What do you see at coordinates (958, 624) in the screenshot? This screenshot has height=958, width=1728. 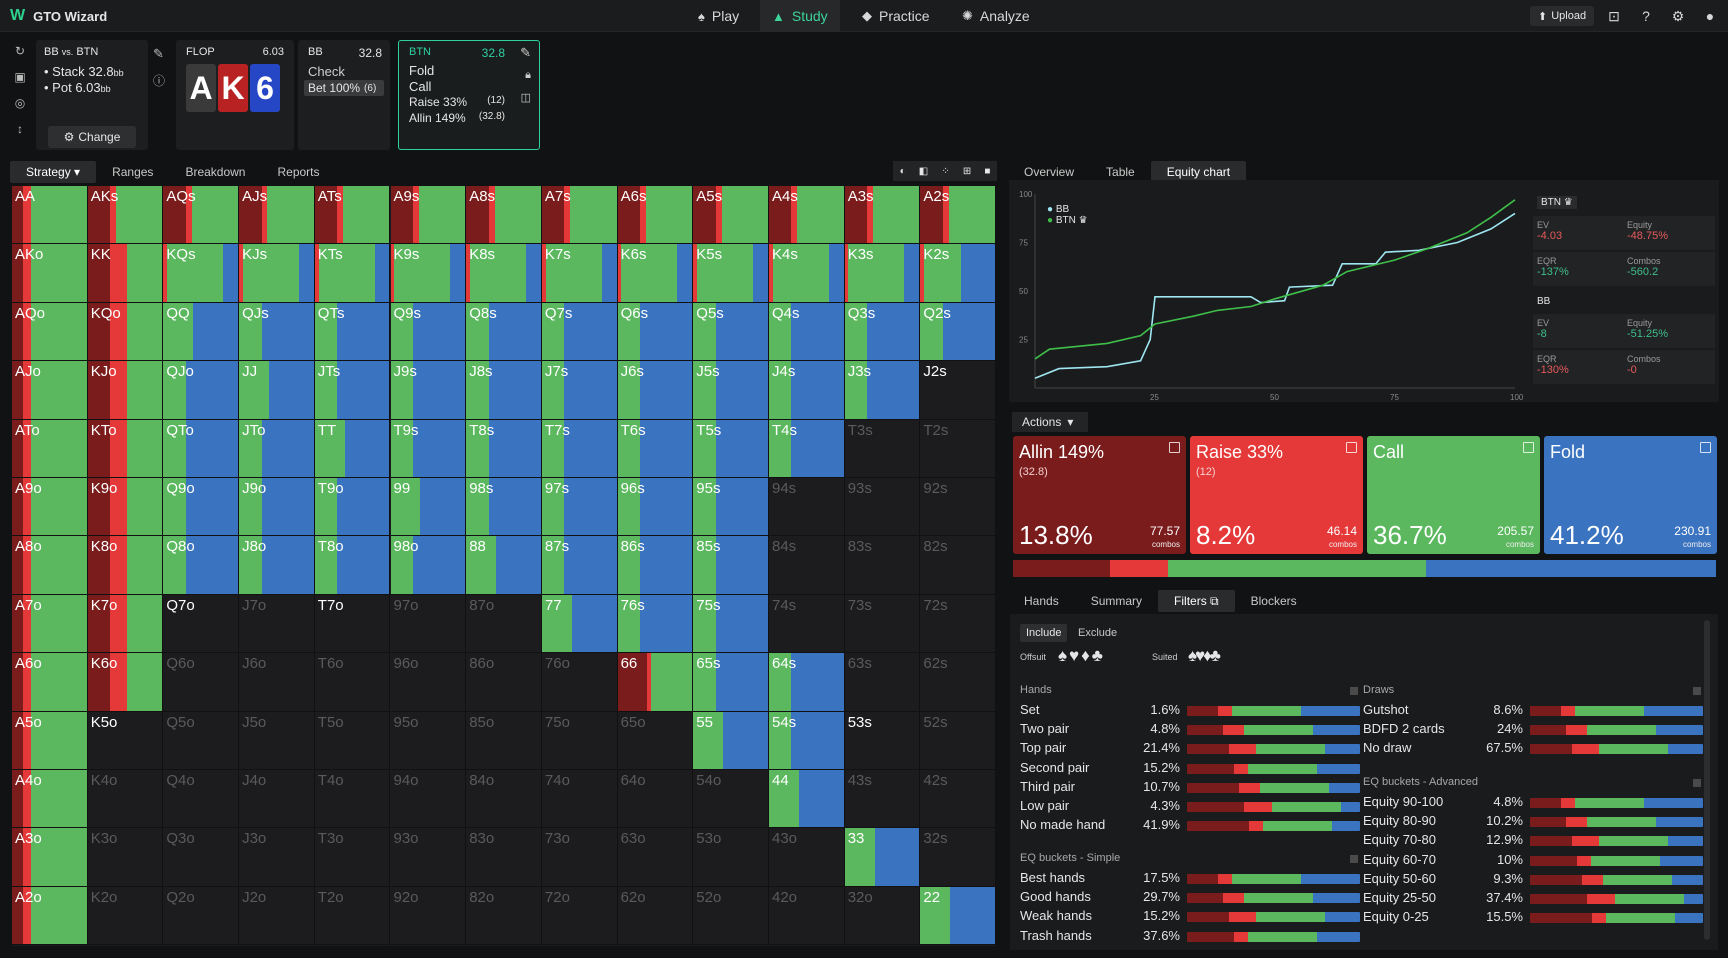 I see `hand-cell-72s: 72s` at bounding box center [958, 624].